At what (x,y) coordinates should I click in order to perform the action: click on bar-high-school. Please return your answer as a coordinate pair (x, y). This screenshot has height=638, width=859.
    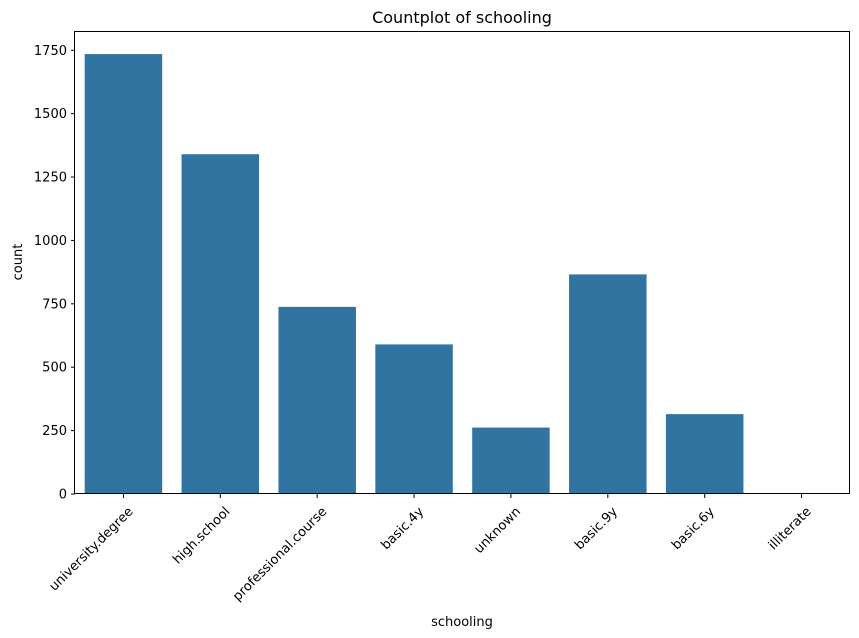
    Looking at the image, I should click on (220, 324).